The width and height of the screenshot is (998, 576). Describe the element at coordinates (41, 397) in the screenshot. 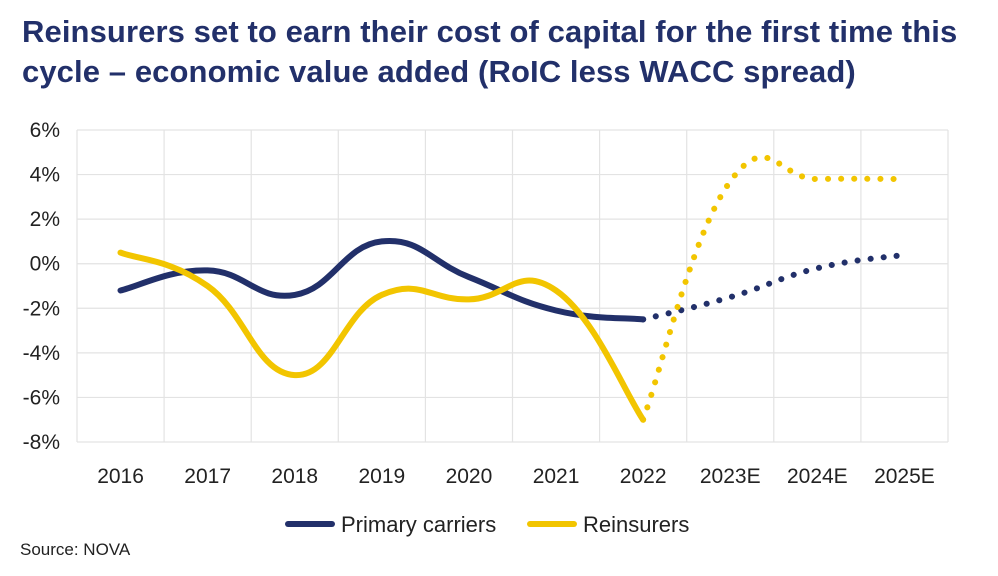

I see `y-tick-label: -6%` at that location.